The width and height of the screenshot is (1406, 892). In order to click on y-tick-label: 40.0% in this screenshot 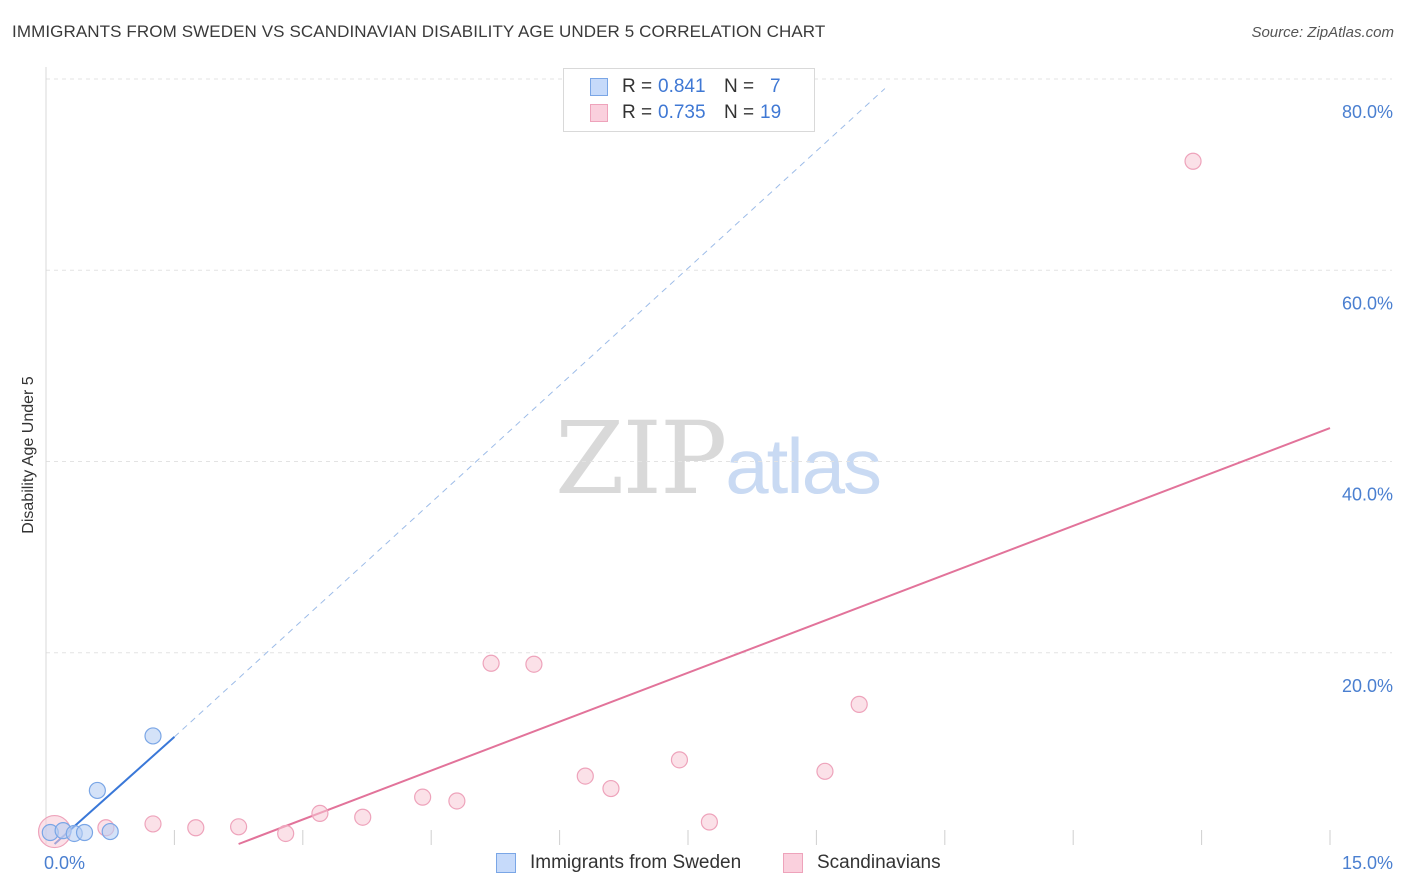, I will do `click(1367, 495)`.